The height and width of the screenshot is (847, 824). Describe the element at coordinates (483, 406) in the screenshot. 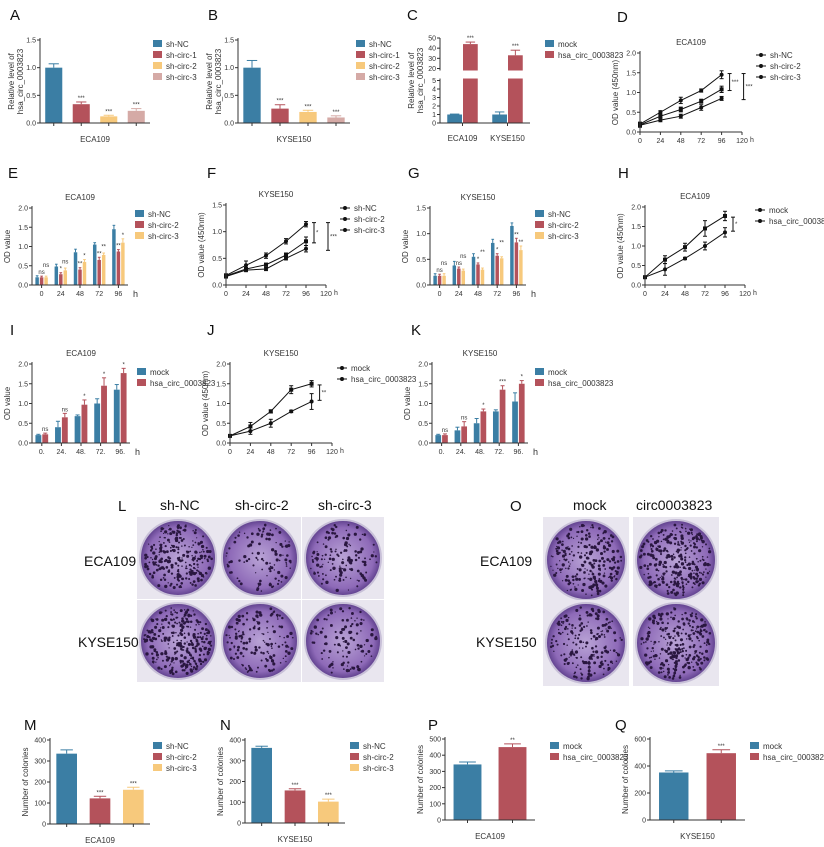

I see `significance-label: *` at that location.